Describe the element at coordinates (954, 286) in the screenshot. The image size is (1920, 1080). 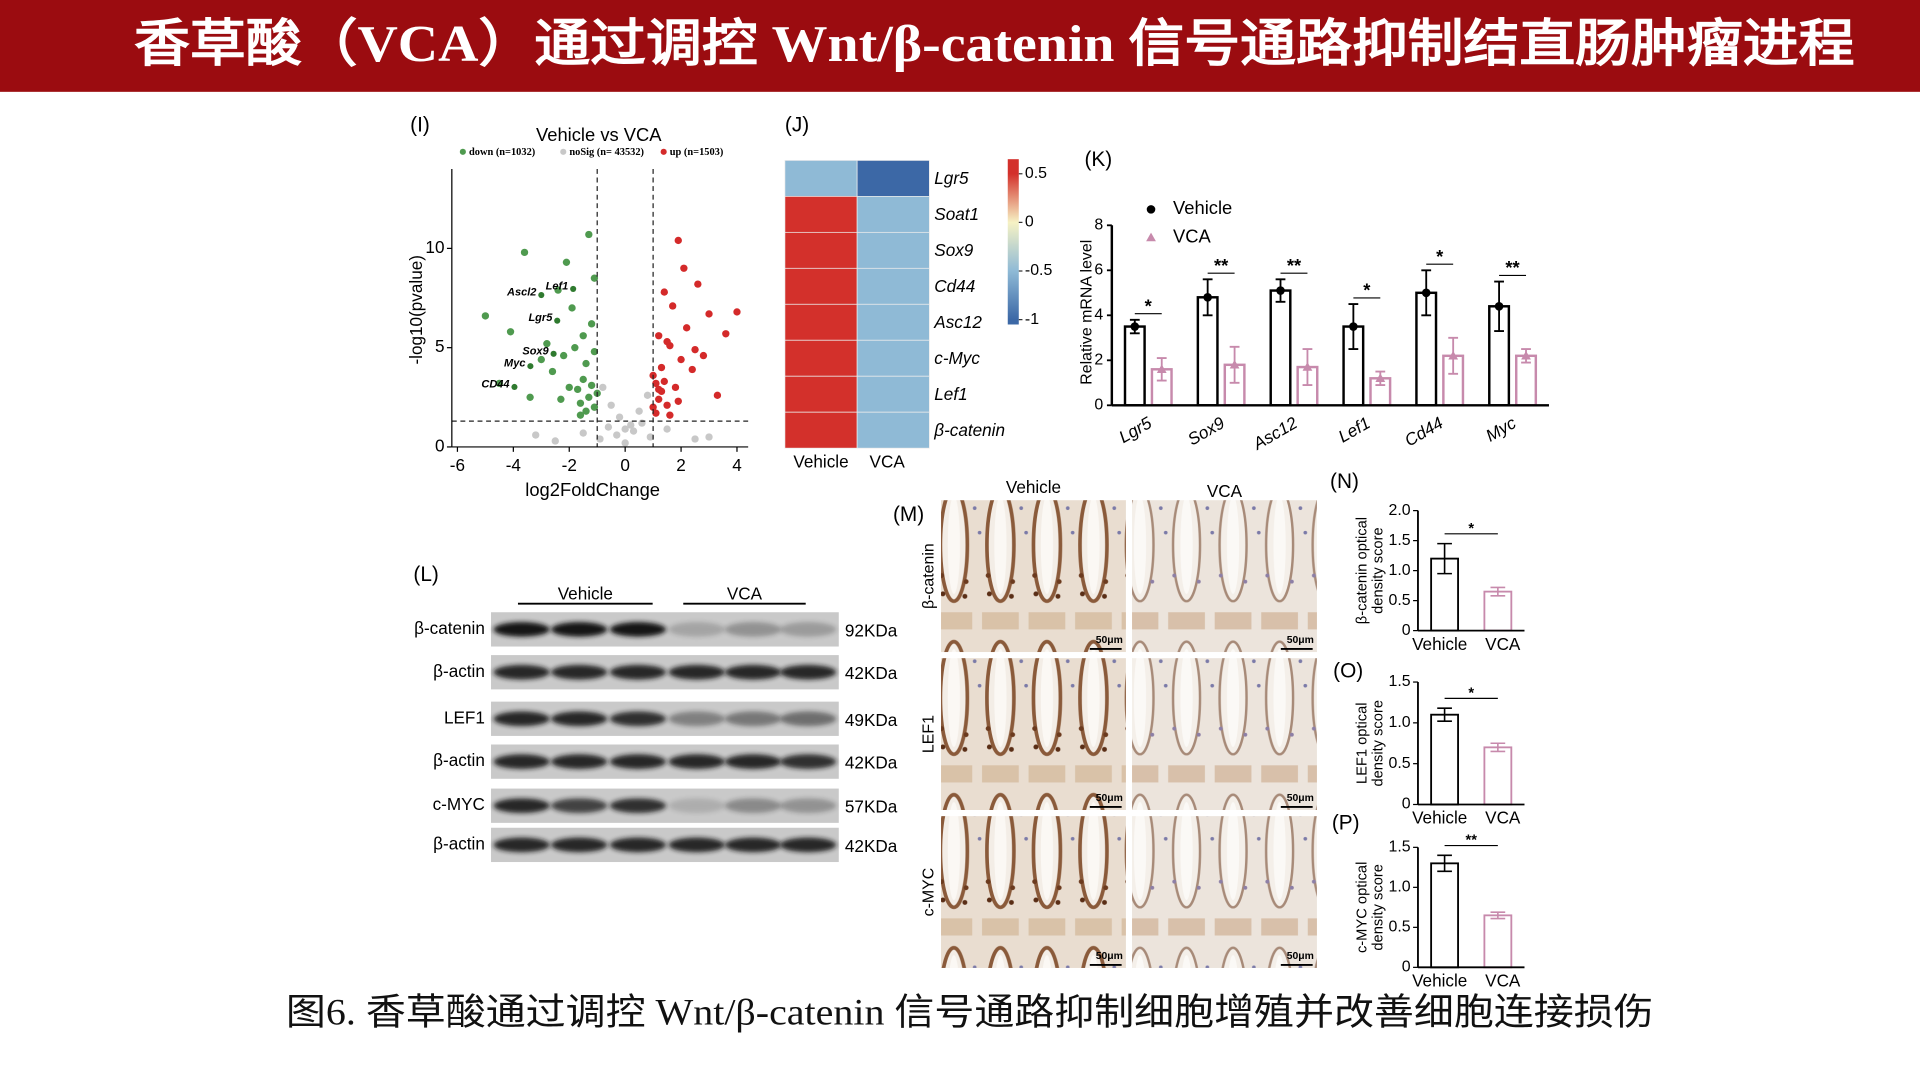
I see `row-label: Cd44` at that location.